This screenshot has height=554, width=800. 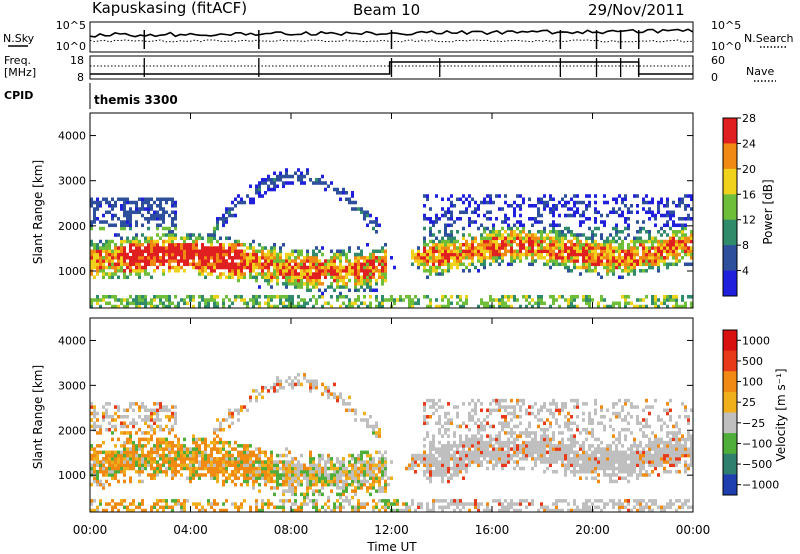 I want to click on nsky-tick-top: 10^5, so click(x=71, y=25).